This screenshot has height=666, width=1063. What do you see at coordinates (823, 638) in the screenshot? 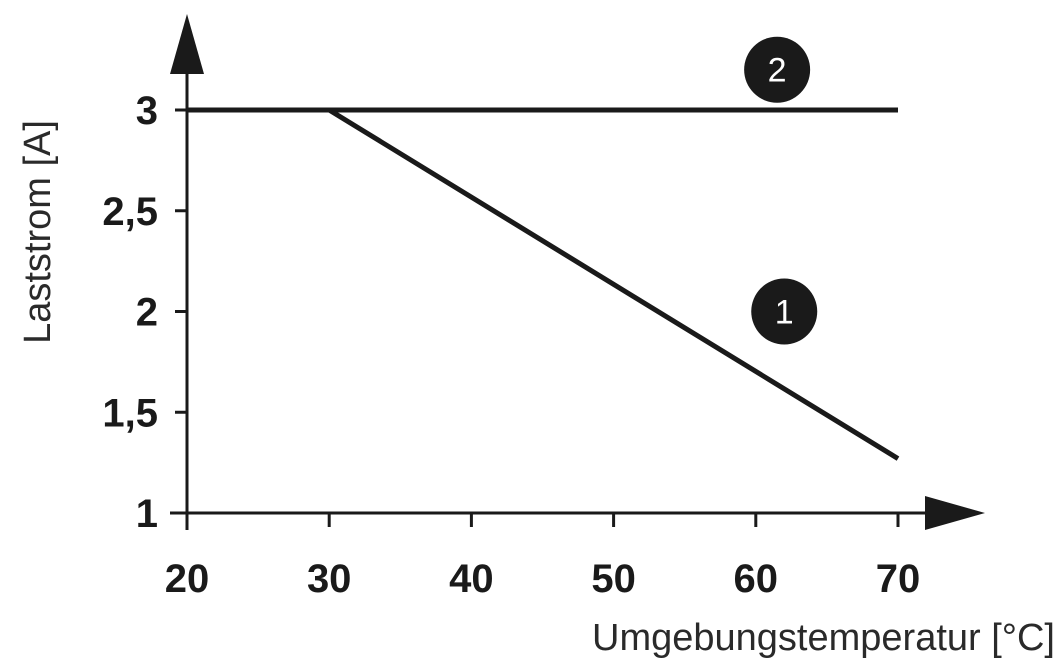
I see `x-axis-title: Umgebungstemperatur [°C]` at bounding box center [823, 638].